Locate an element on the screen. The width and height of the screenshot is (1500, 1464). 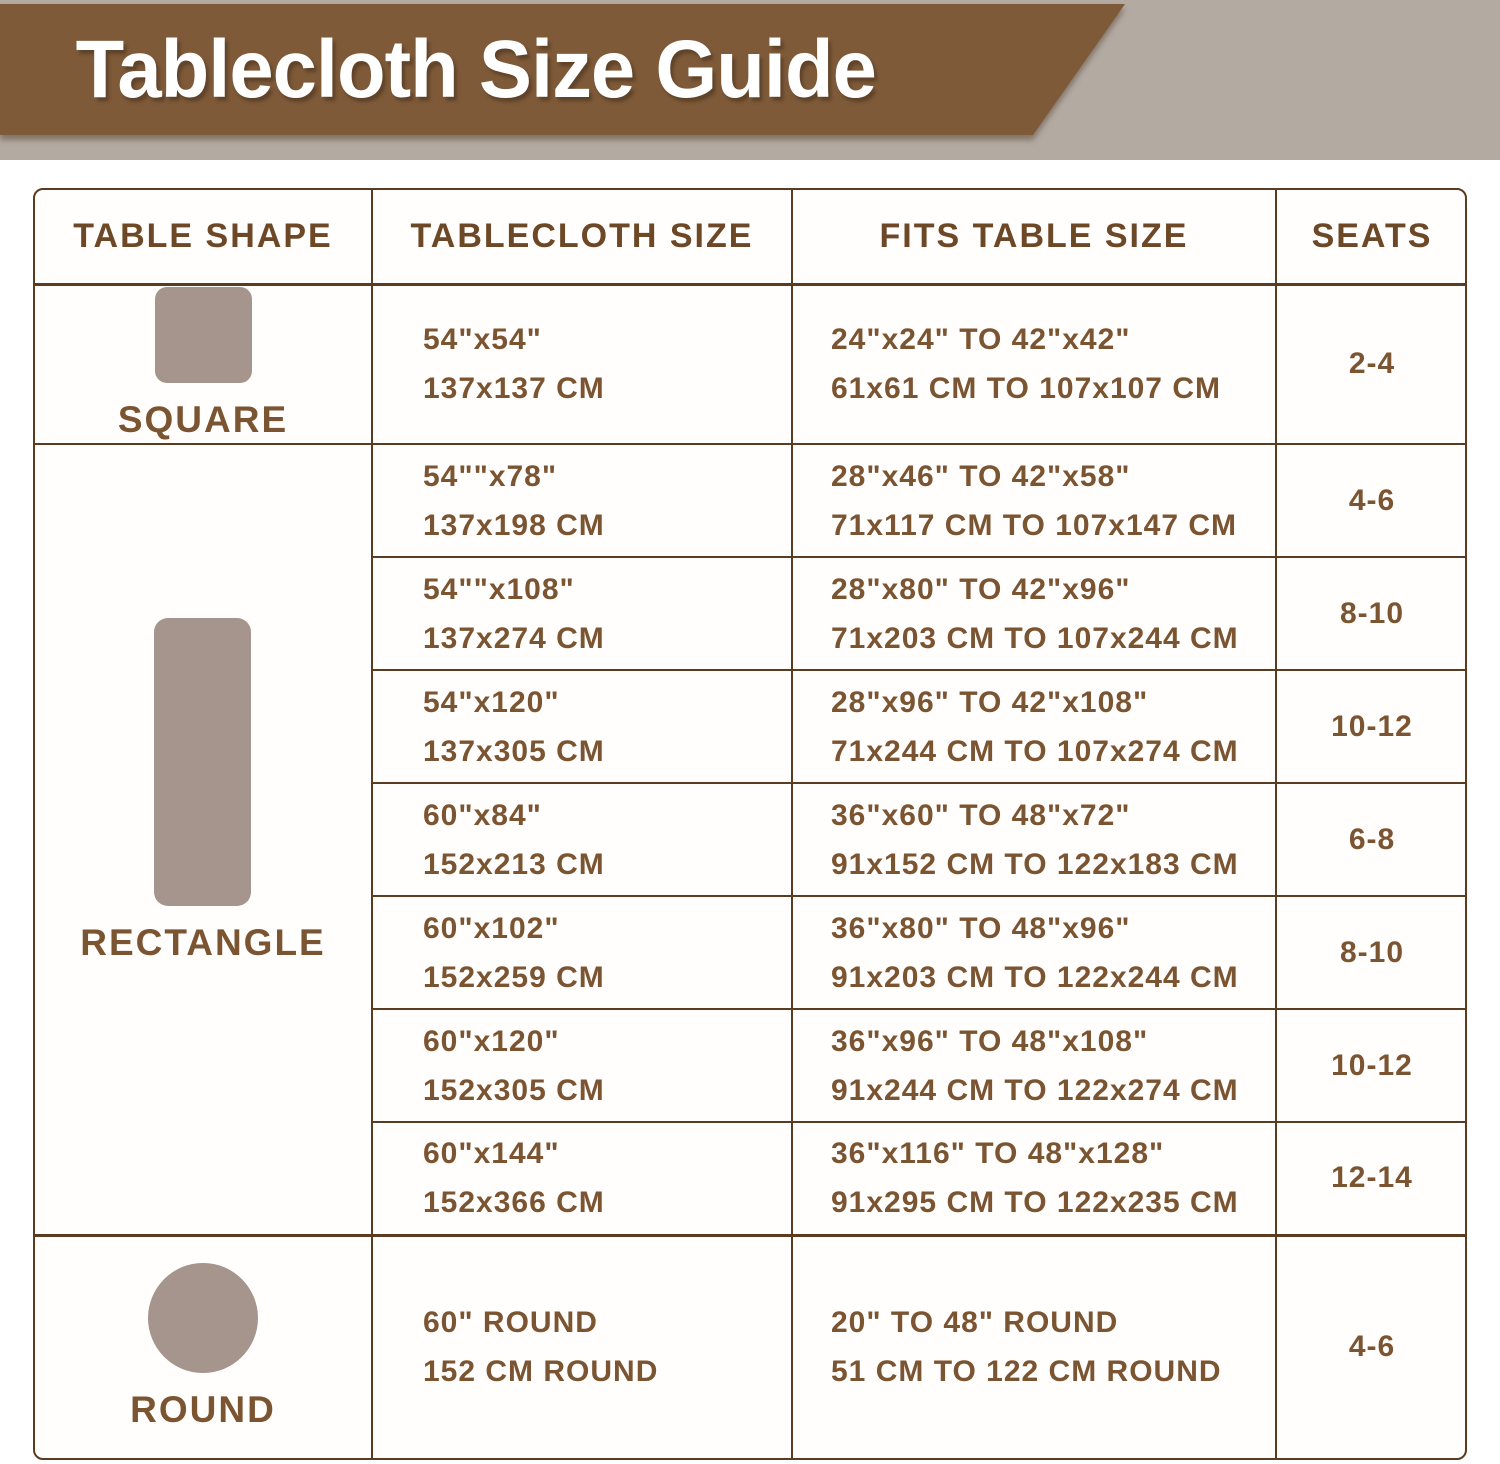
fits-size-cm: 71x244 CM TO 107x274 CM is located at coordinates (1035, 751).